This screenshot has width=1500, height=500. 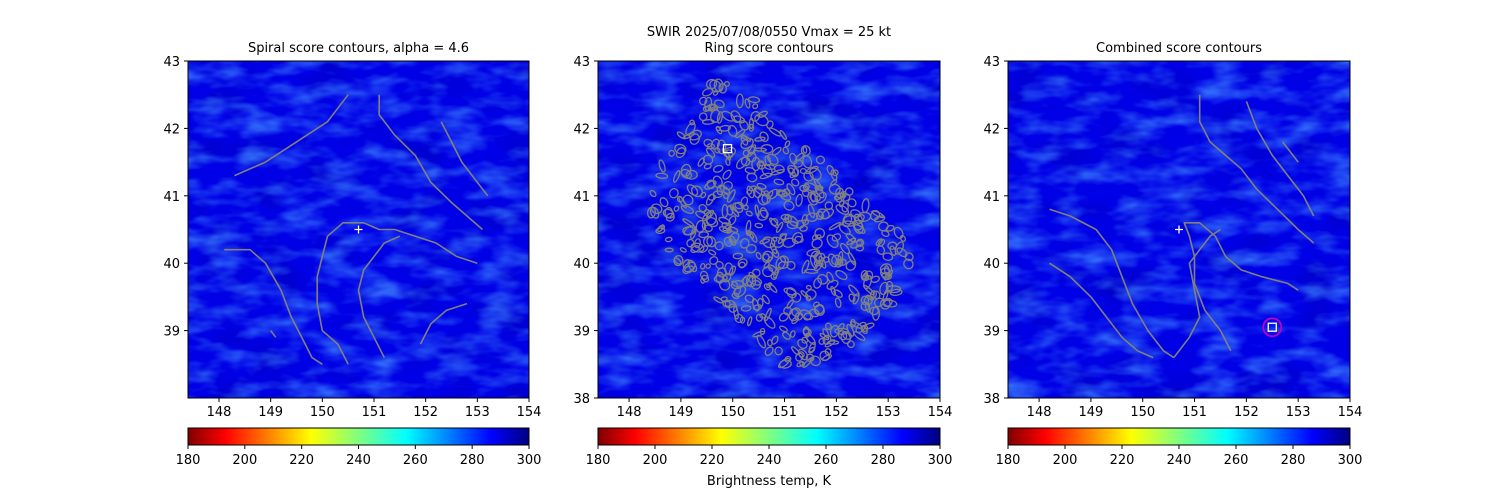 I want to click on panel-title: Spiral score contours, alpha = 4.6, so click(x=358, y=48).